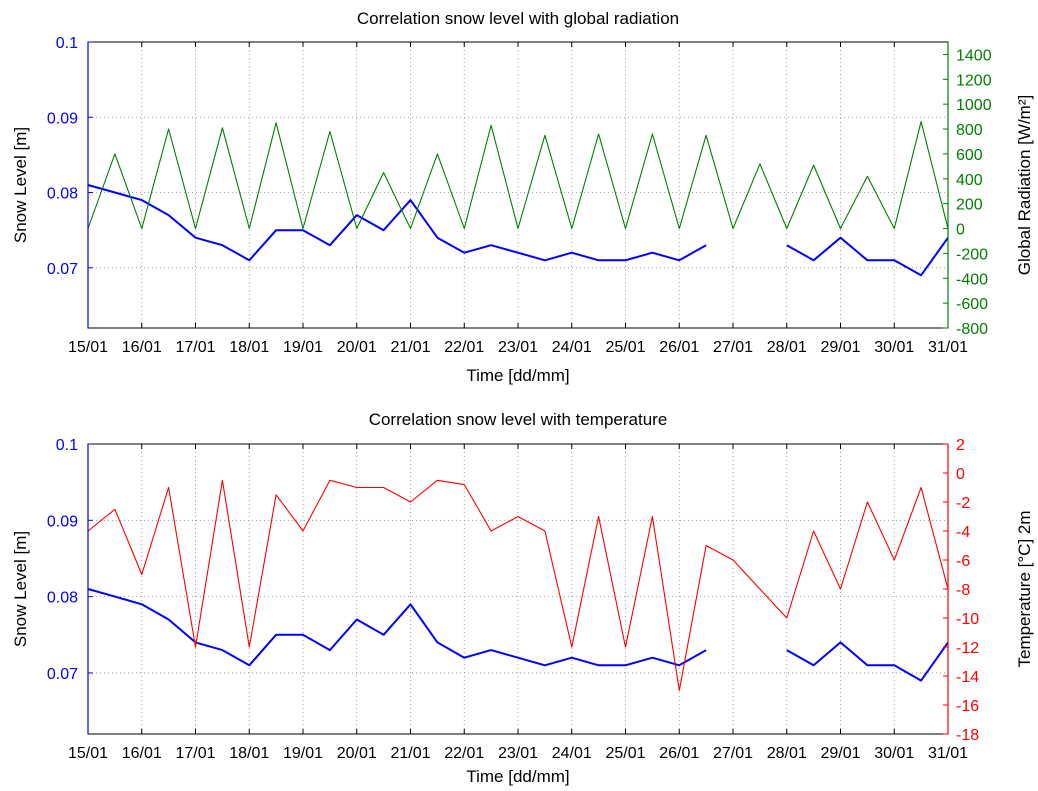 This screenshot has height=791, width=1038. I want to click on y-right-tick-label: 600, so click(969, 155).